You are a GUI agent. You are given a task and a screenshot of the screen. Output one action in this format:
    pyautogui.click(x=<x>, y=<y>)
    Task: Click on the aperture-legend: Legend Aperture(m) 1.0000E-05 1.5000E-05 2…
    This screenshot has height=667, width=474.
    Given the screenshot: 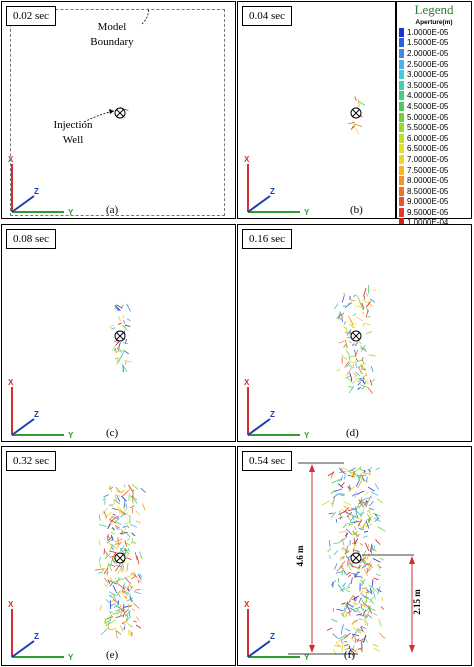 What is the action you would take?
    pyautogui.click(x=434, y=114)
    